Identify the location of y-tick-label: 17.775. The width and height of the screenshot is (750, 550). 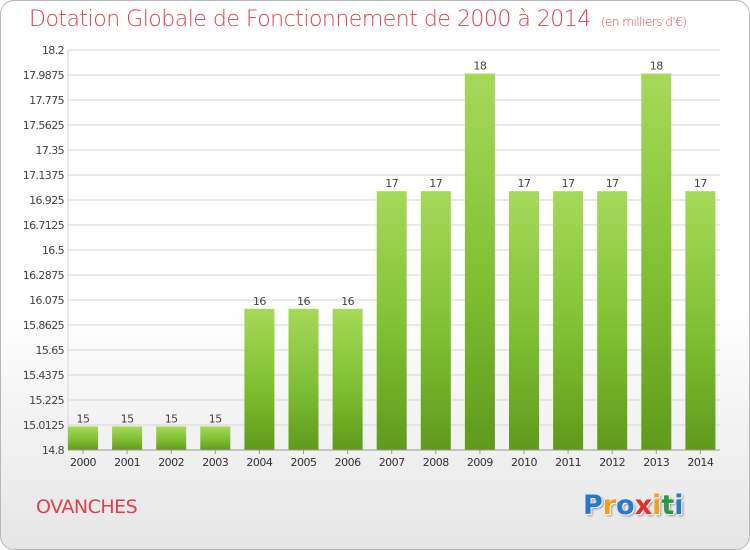
(46, 100).